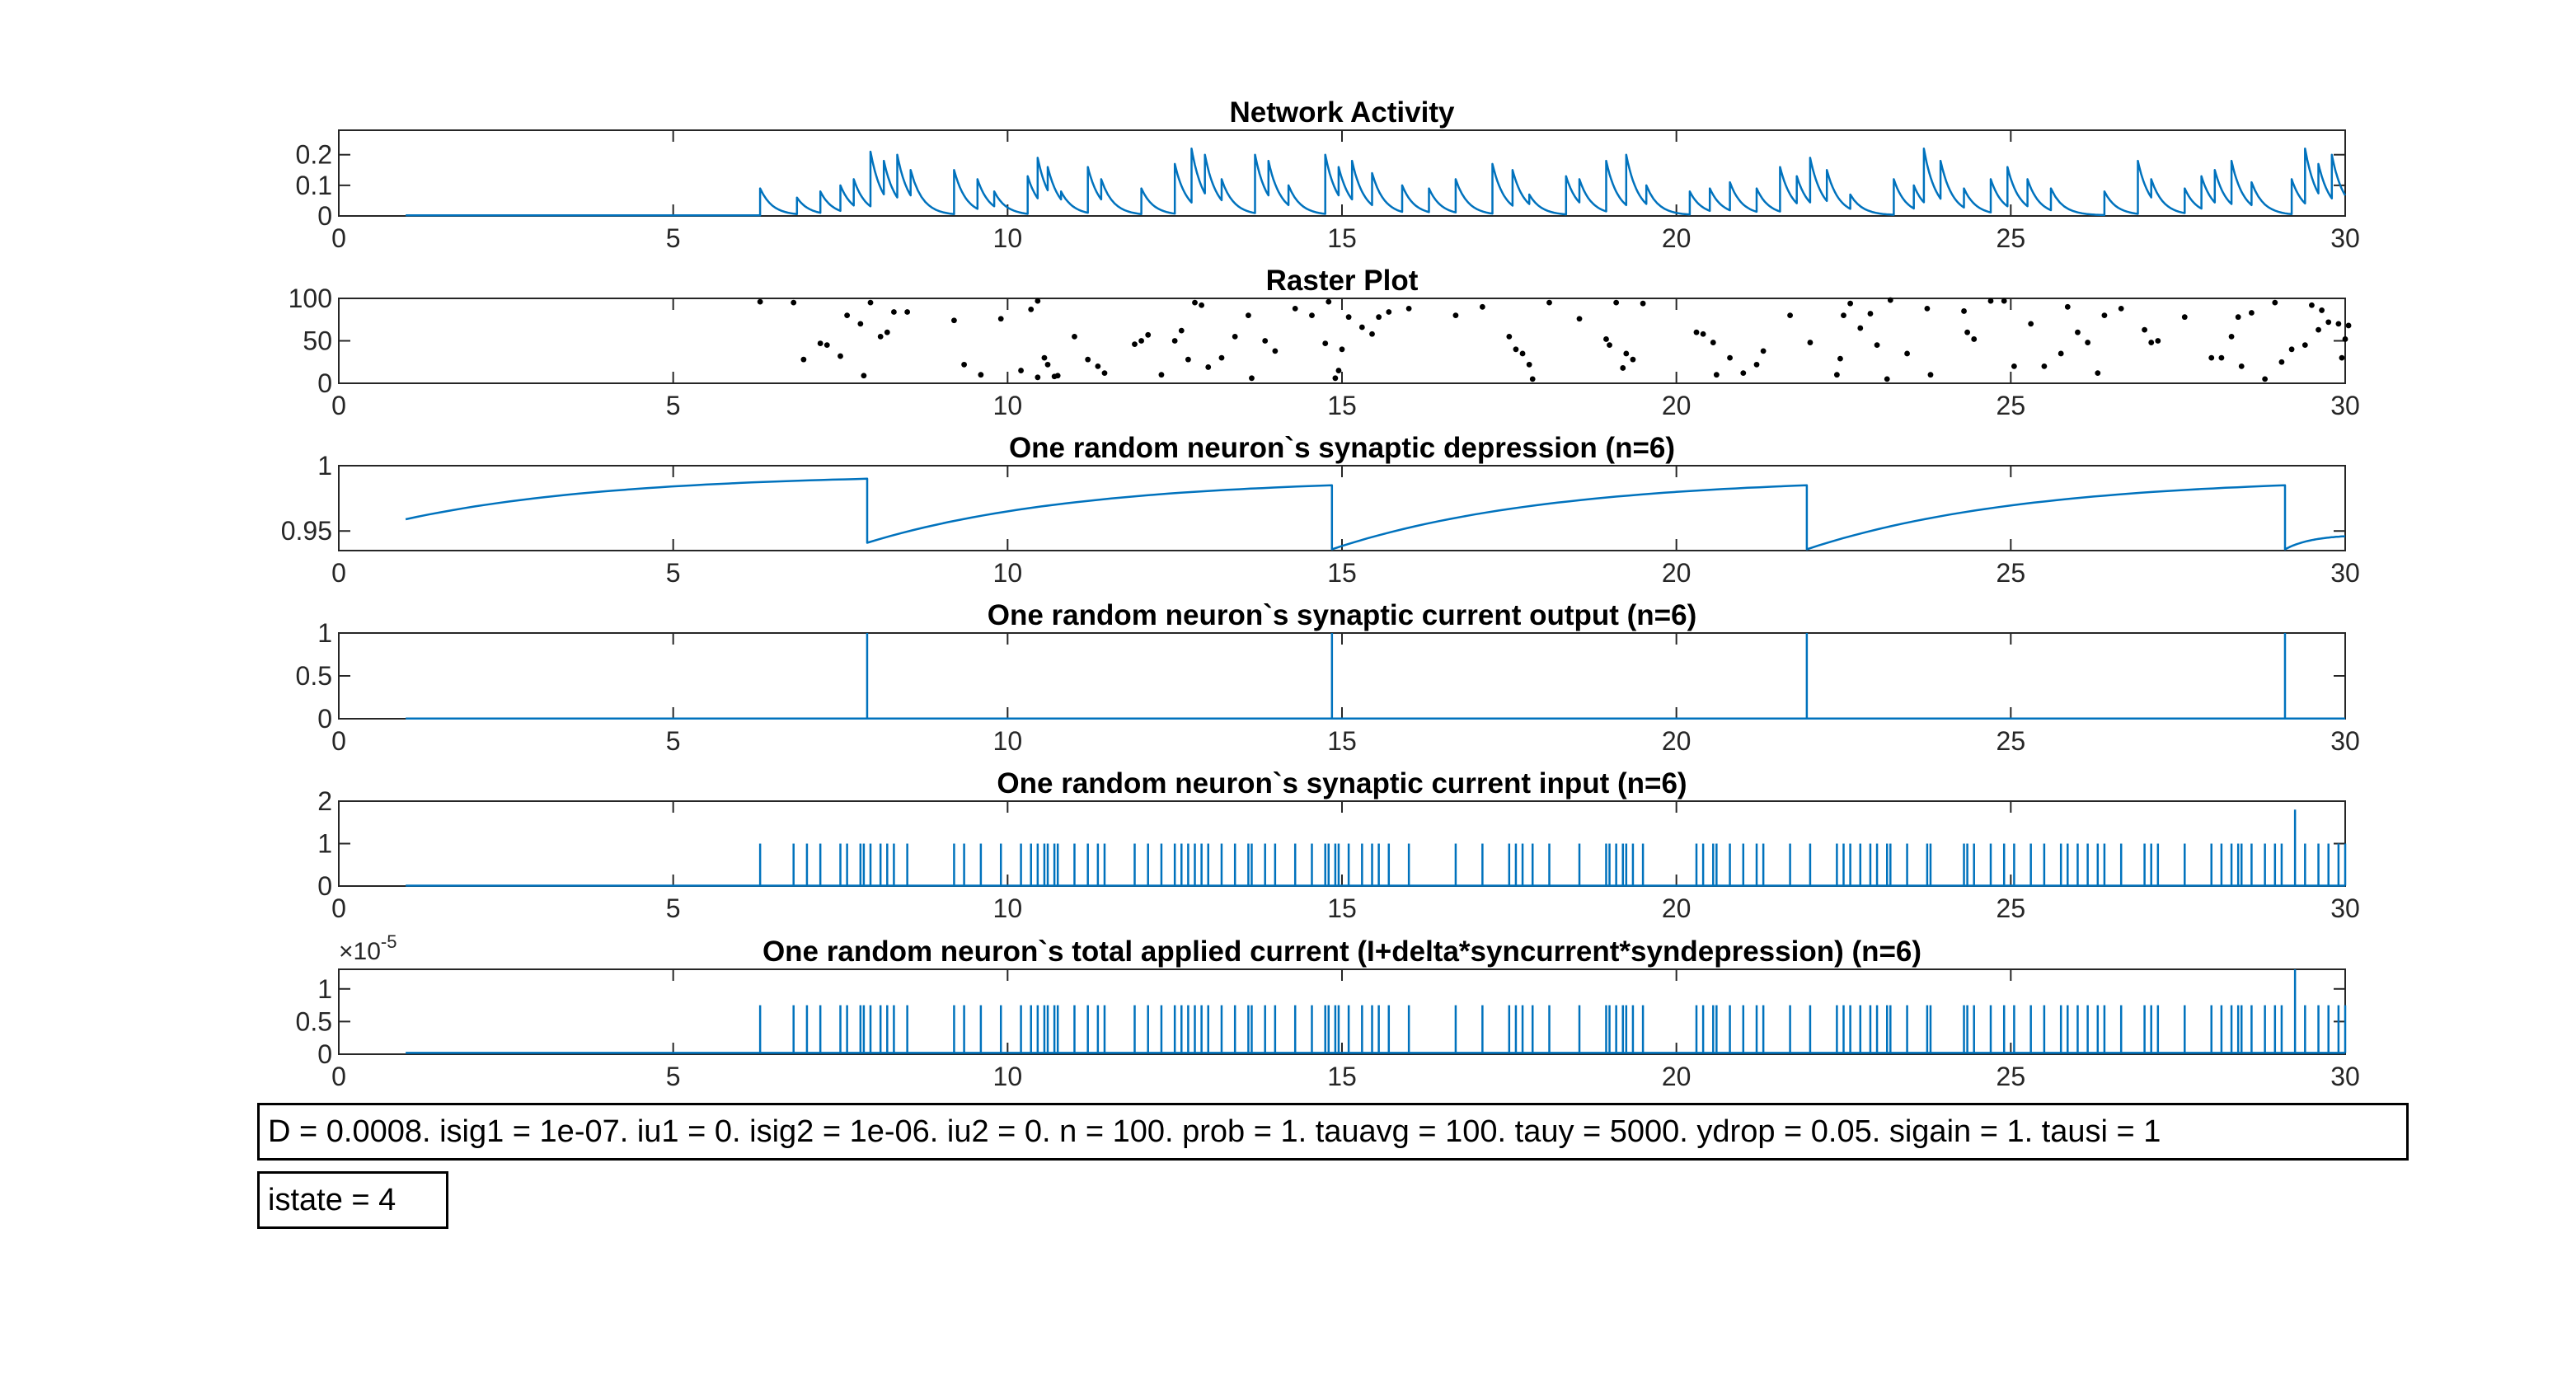 The image size is (2576, 1374). Describe the element at coordinates (317, 341) in the screenshot. I see `y-tick-label: 50` at that location.